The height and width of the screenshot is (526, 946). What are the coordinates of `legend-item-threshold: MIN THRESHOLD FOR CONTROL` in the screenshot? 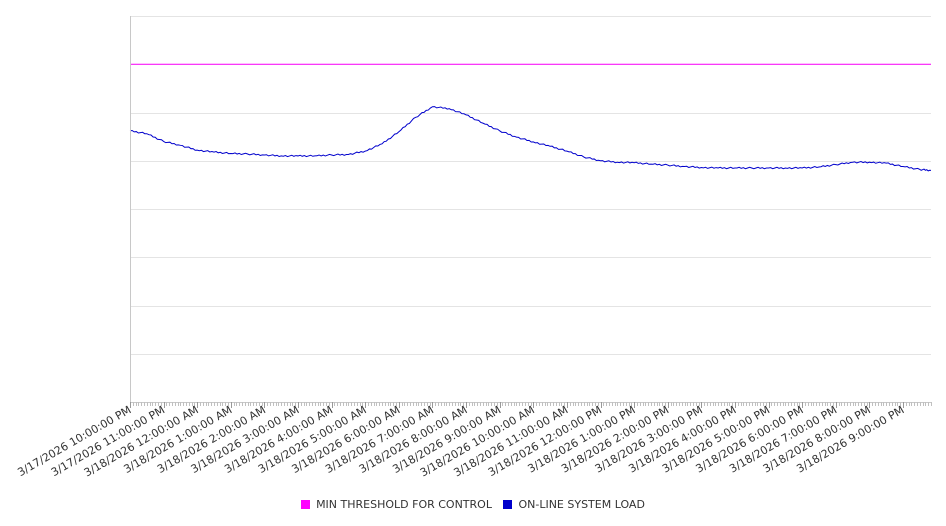 It's located at (396, 504).